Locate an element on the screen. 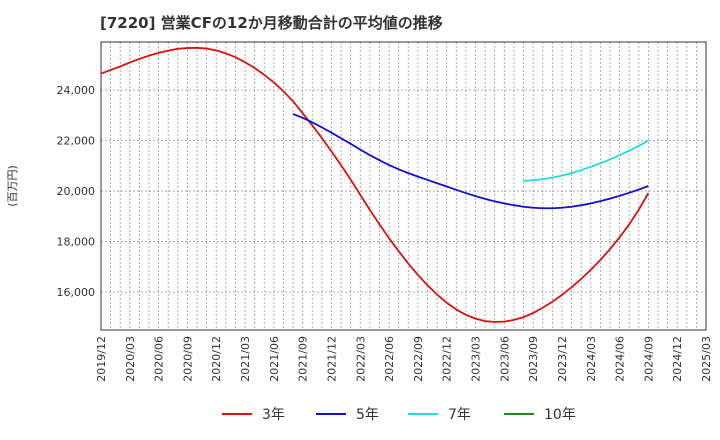 The image size is (720, 440). x-tick-label: 2020/09 is located at coordinates (187, 359).